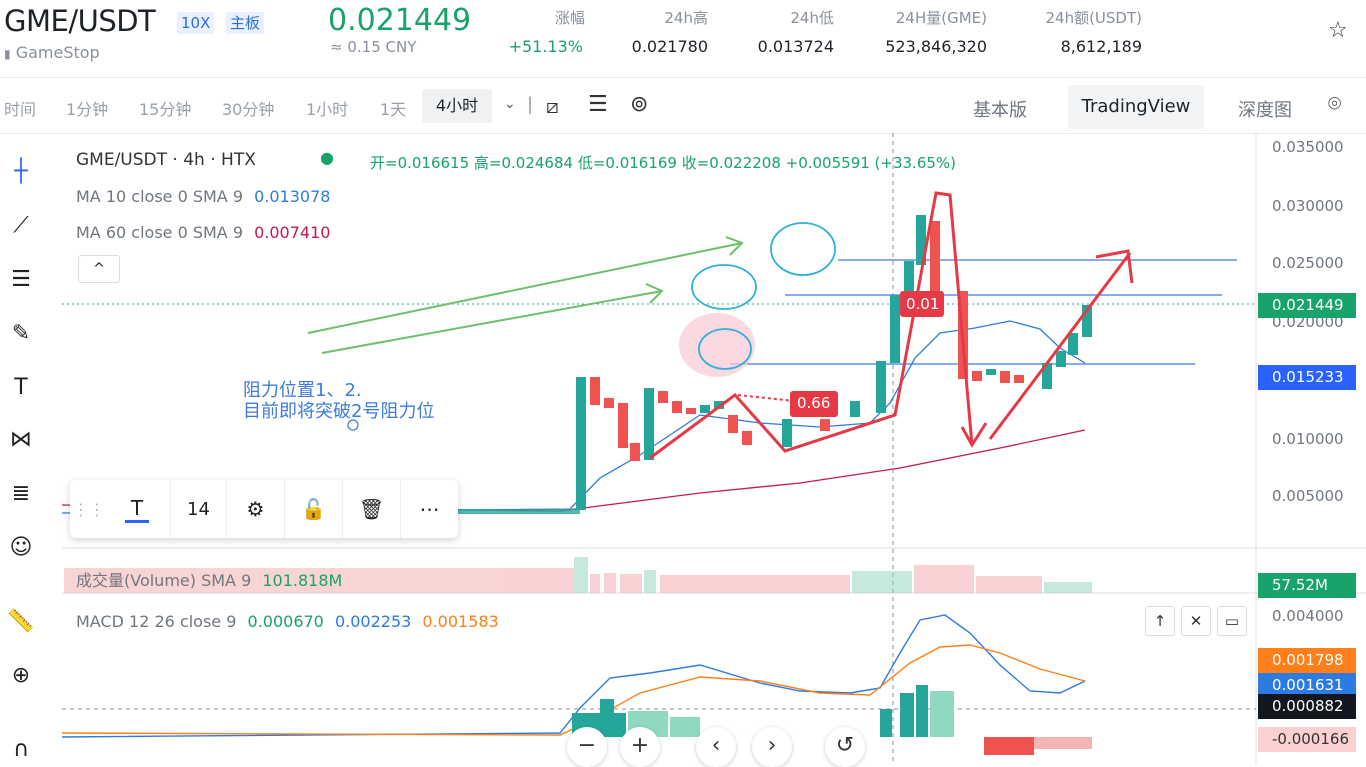 This screenshot has width=1366, height=767. What do you see at coordinates (371, 509) in the screenshot?
I see `trash-icon: 🗑` at bounding box center [371, 509].